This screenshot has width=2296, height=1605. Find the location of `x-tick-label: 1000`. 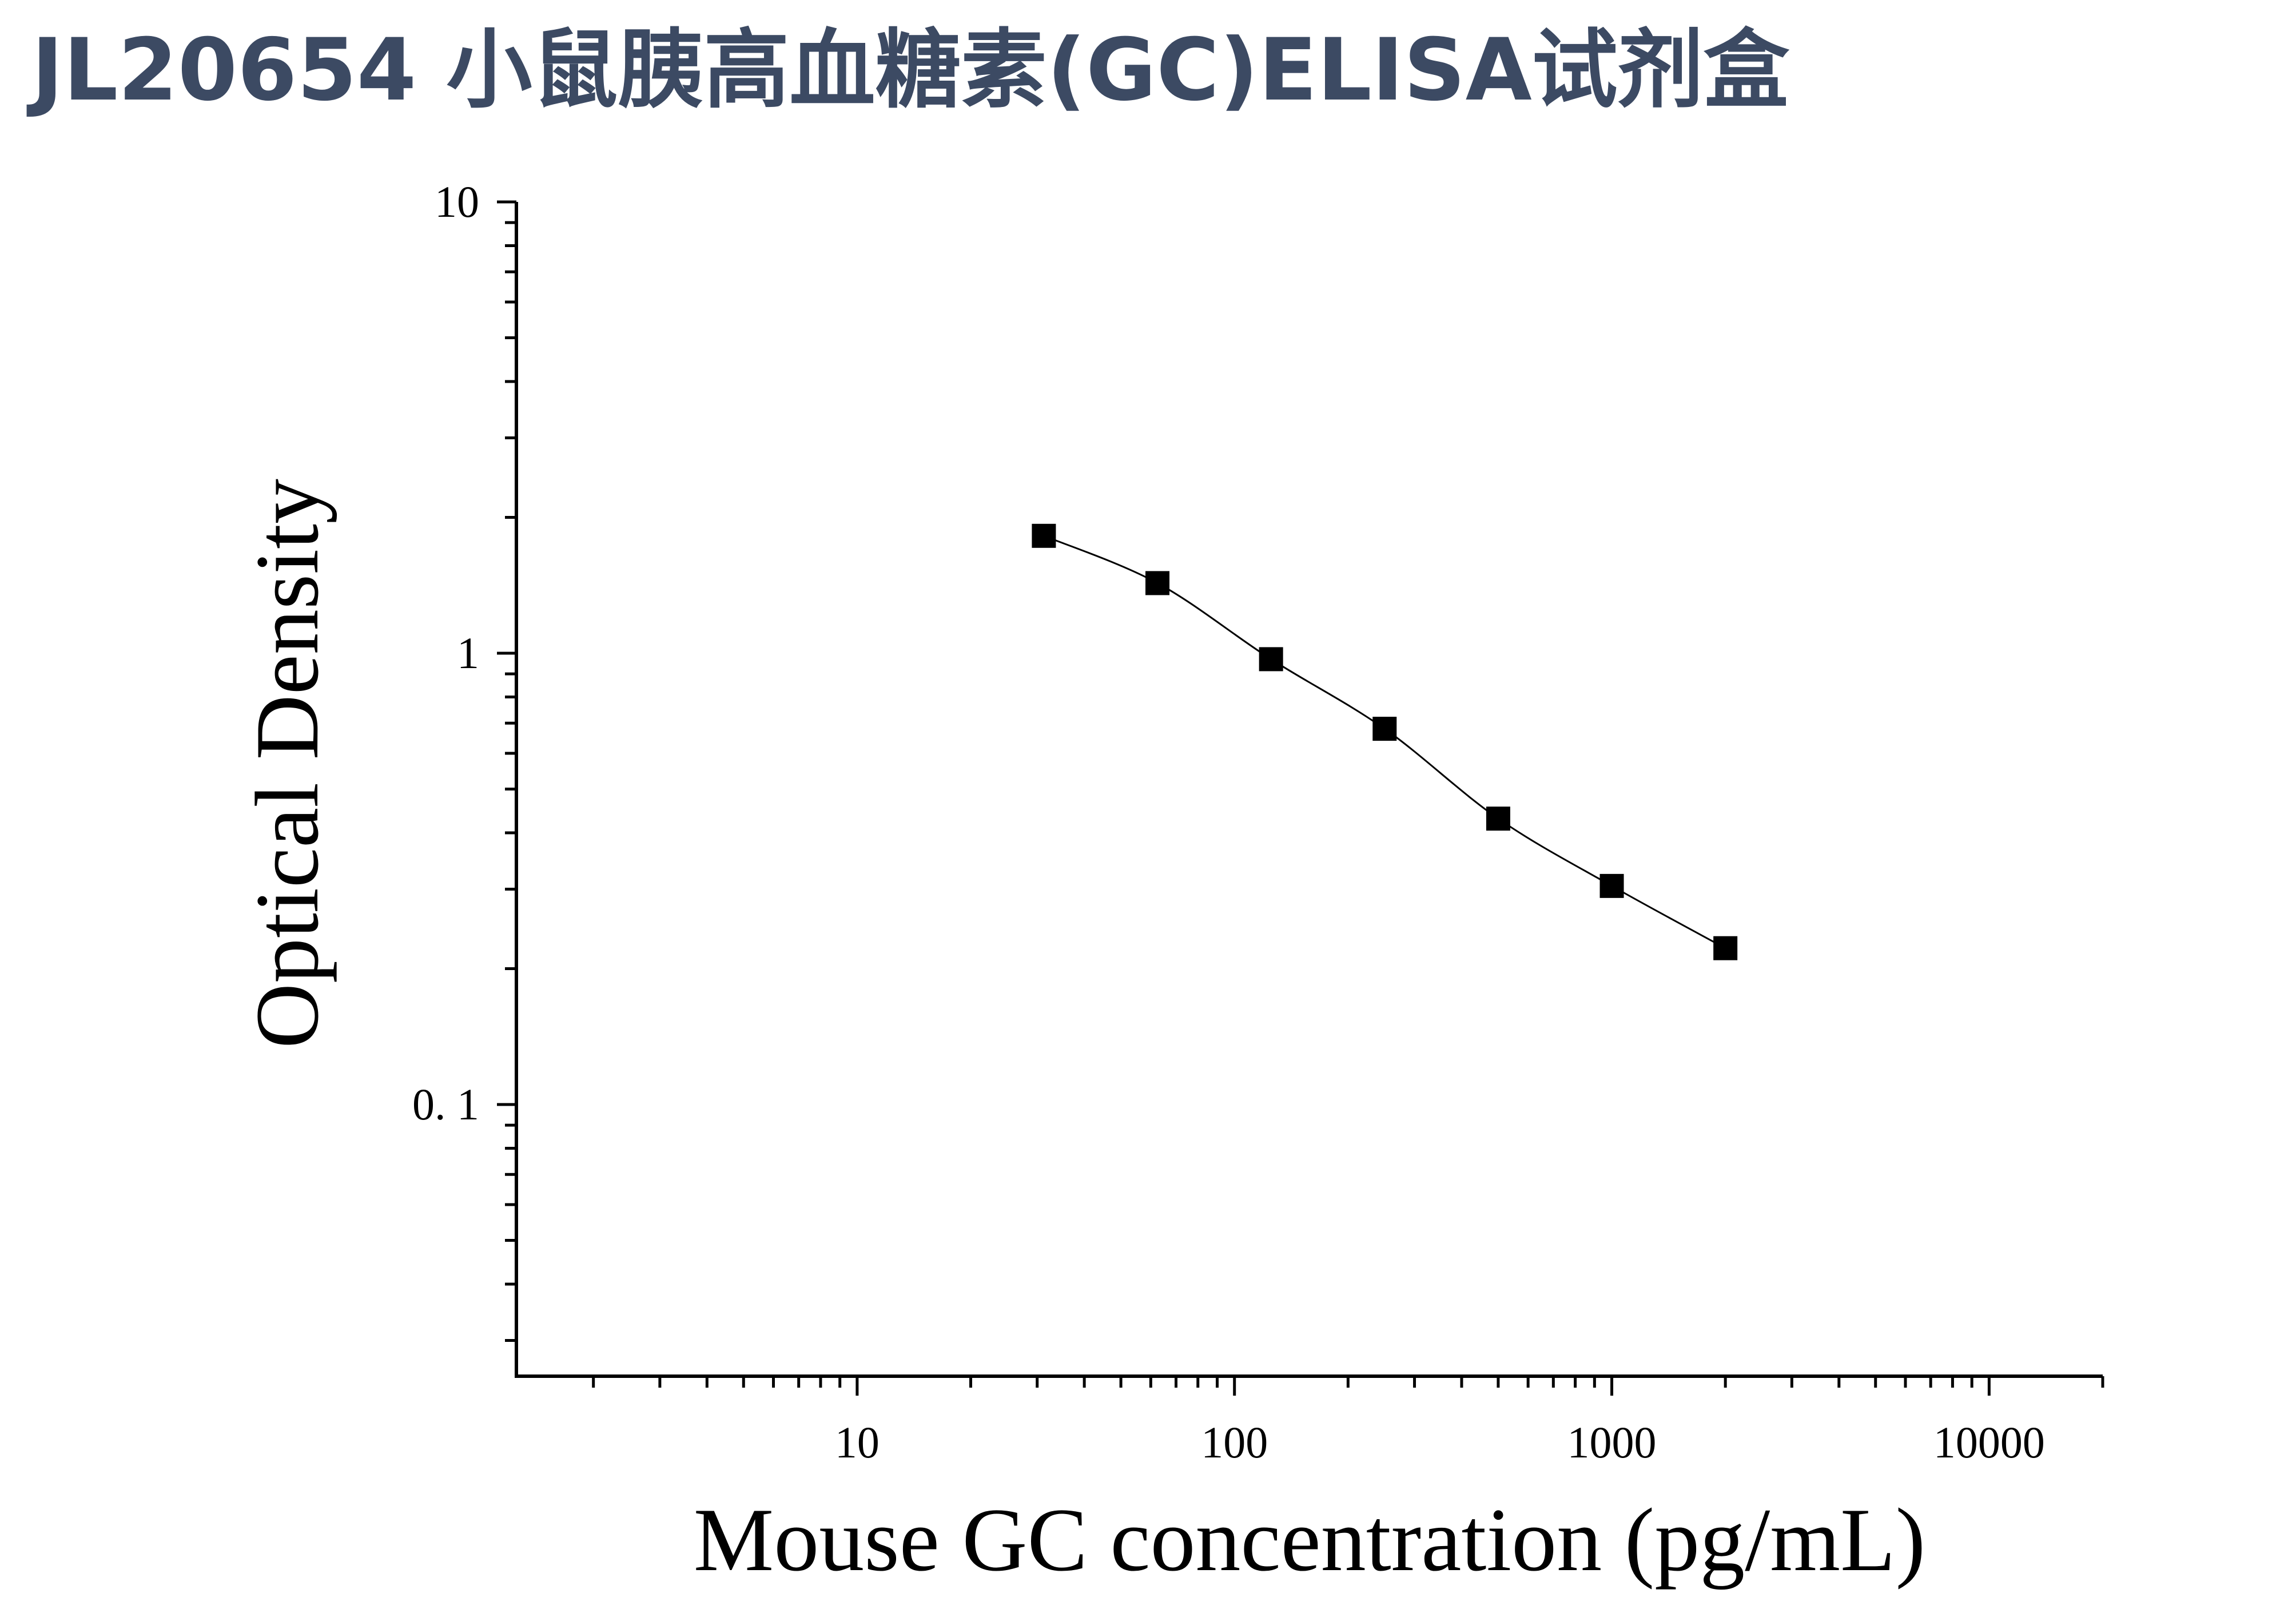

x-tick-label: 1000 is located at coordinates (1612, 1442).